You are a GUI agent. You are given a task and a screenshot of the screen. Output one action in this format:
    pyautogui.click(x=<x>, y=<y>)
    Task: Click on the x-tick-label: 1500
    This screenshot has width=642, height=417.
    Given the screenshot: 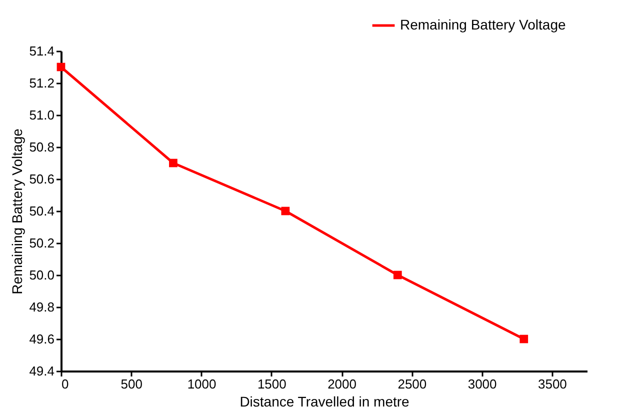 What is the action you would take?
    pyautogui.click(x=271, y=384)
    